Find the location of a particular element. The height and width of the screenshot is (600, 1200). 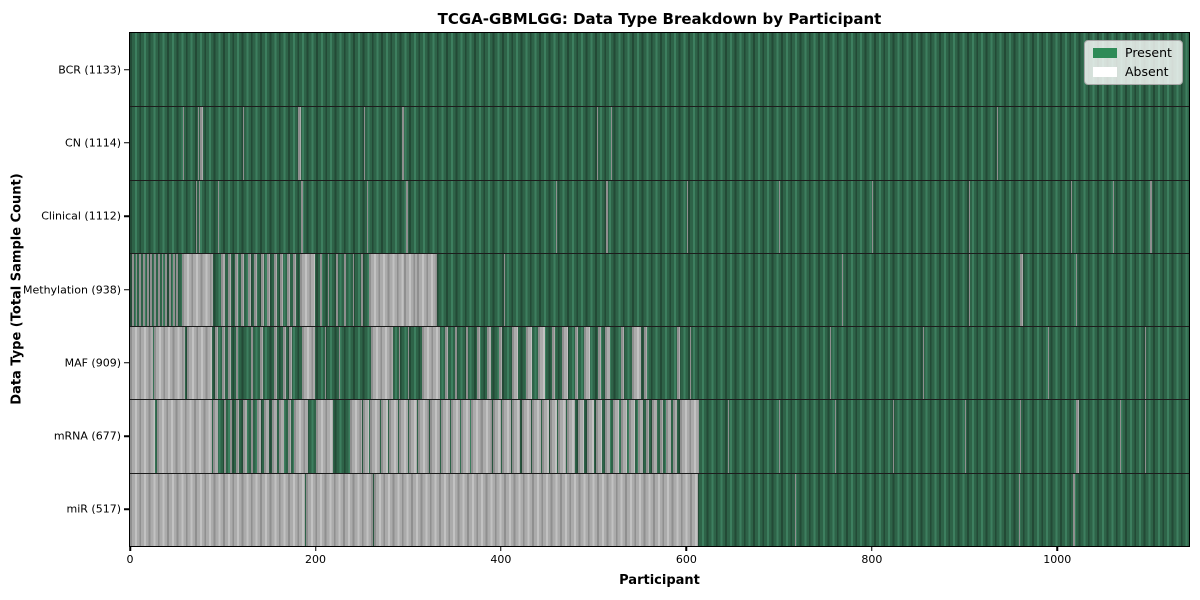

legend-label: Present is located at coordinates (1148, 52).